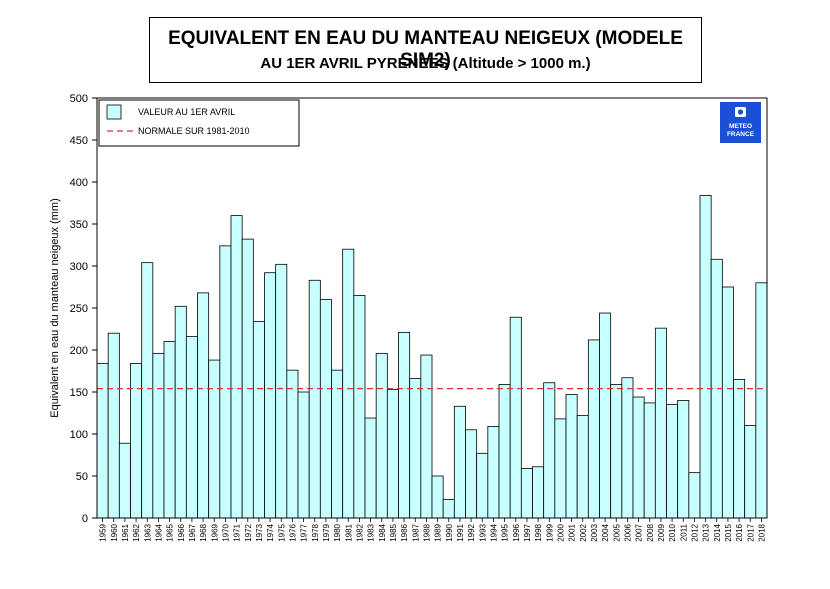 The height and width of the screenshot is (589, 830). I want to click on x-tick-label: 1978, so click(315, 532).